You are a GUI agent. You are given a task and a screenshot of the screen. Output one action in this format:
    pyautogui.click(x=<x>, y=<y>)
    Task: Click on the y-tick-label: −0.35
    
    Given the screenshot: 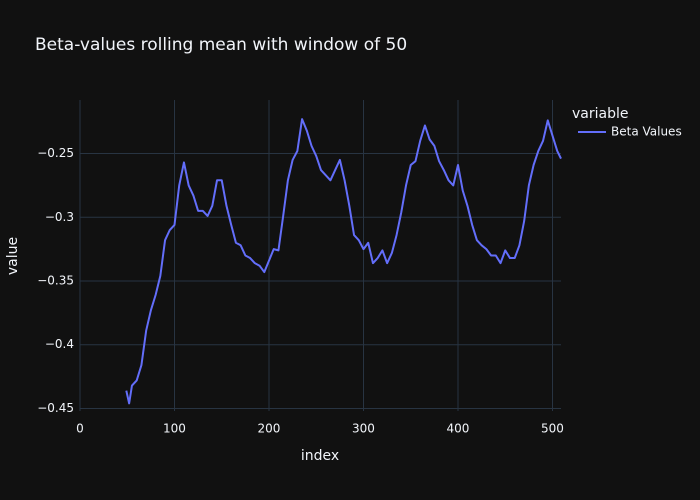 What is the action you would take?
    pyautogui.click(x=55, y=280)
    